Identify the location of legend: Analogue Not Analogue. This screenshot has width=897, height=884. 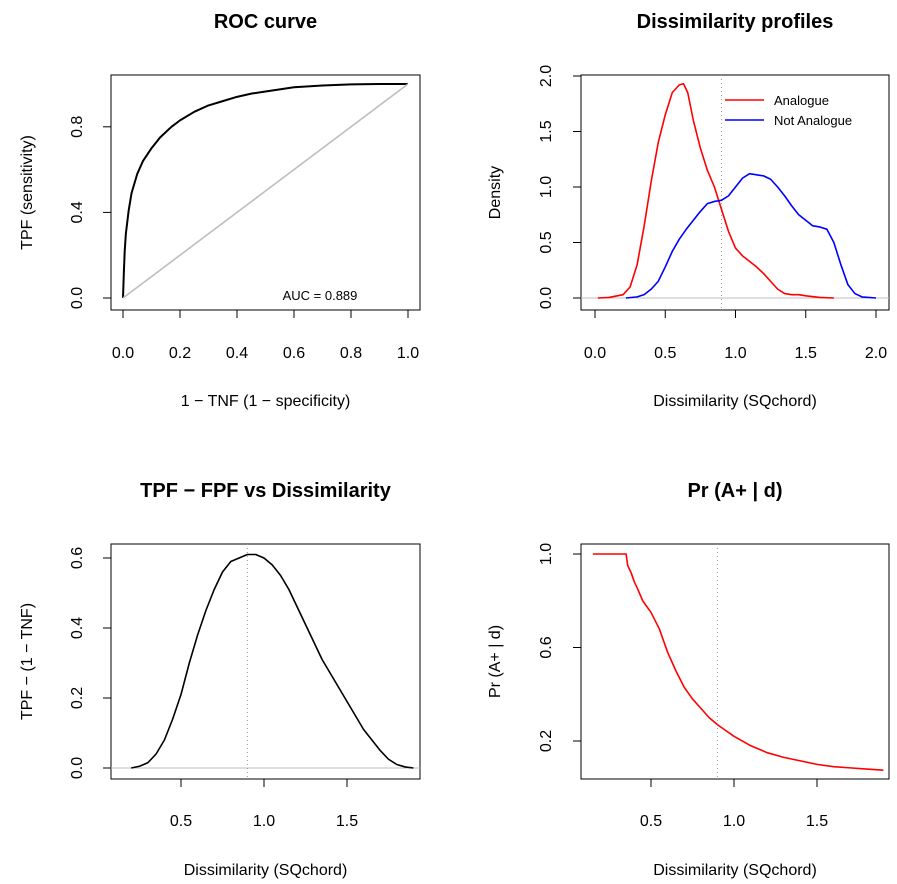
(788, 110).